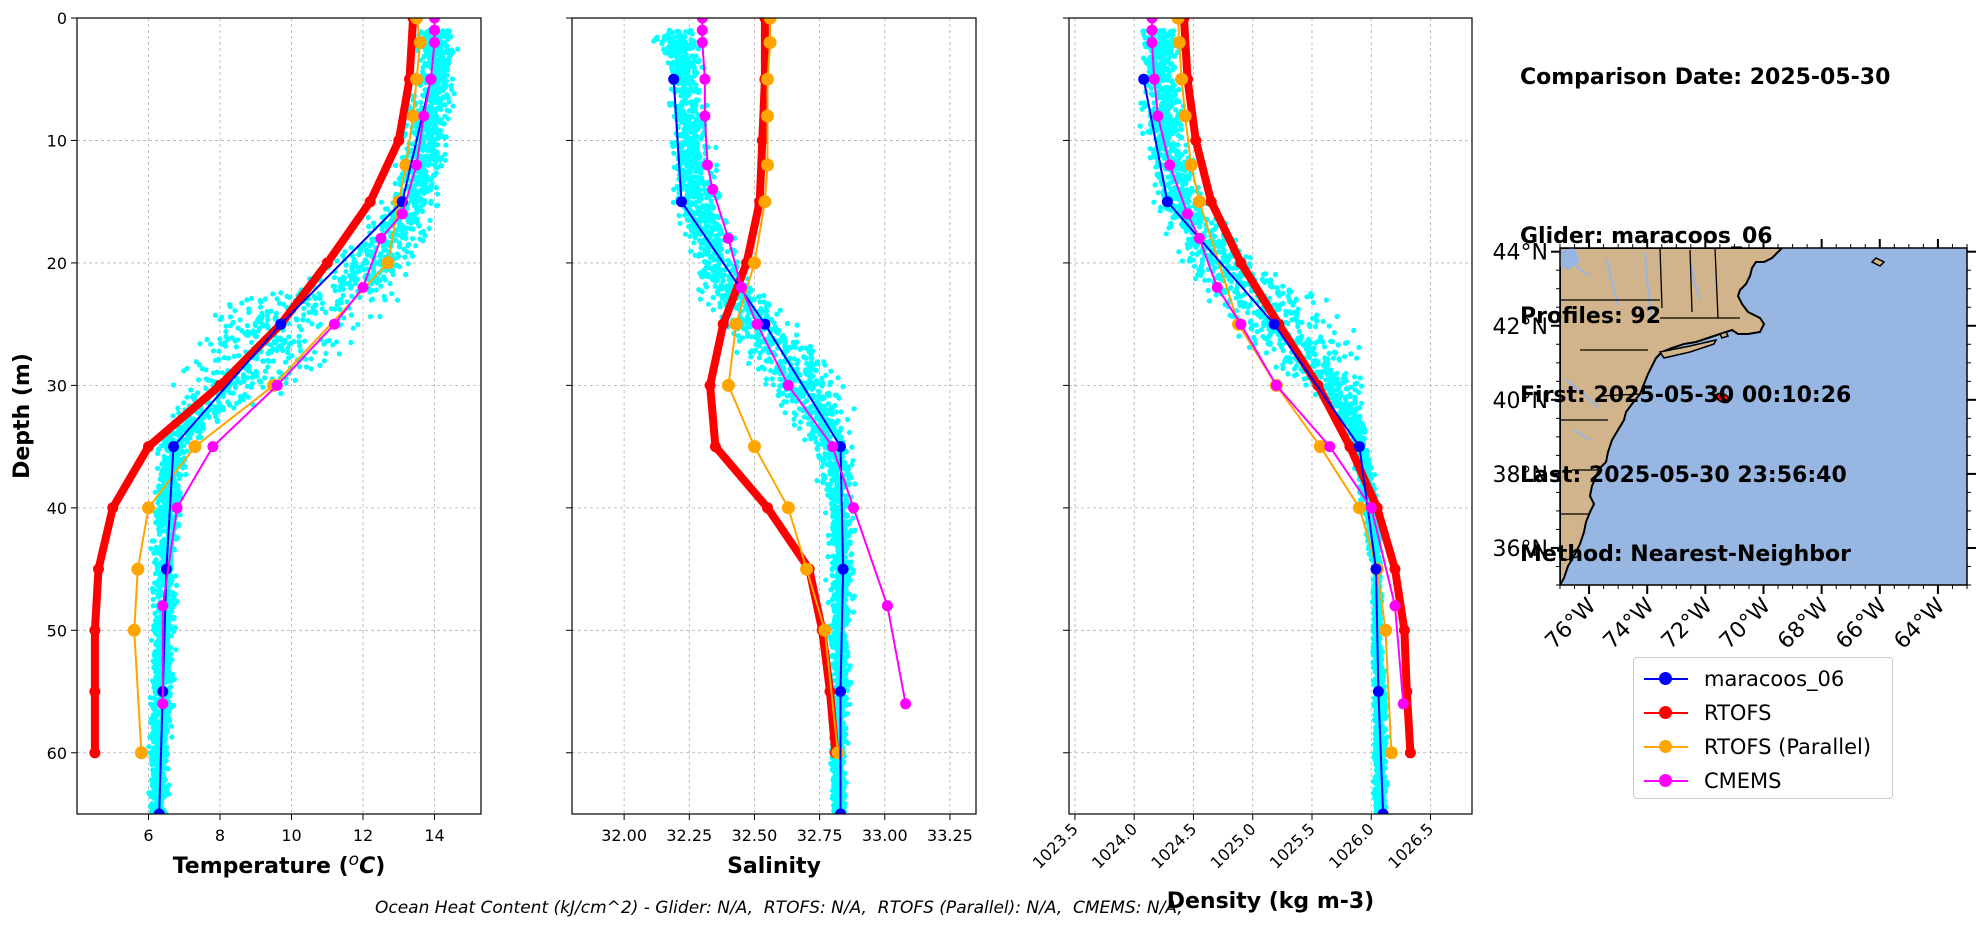 The image size is (1979, 934). What do you see at coordinates (254, 388) in the screenshot?
I see `series-rtofs` at bounding box center [254, 388].